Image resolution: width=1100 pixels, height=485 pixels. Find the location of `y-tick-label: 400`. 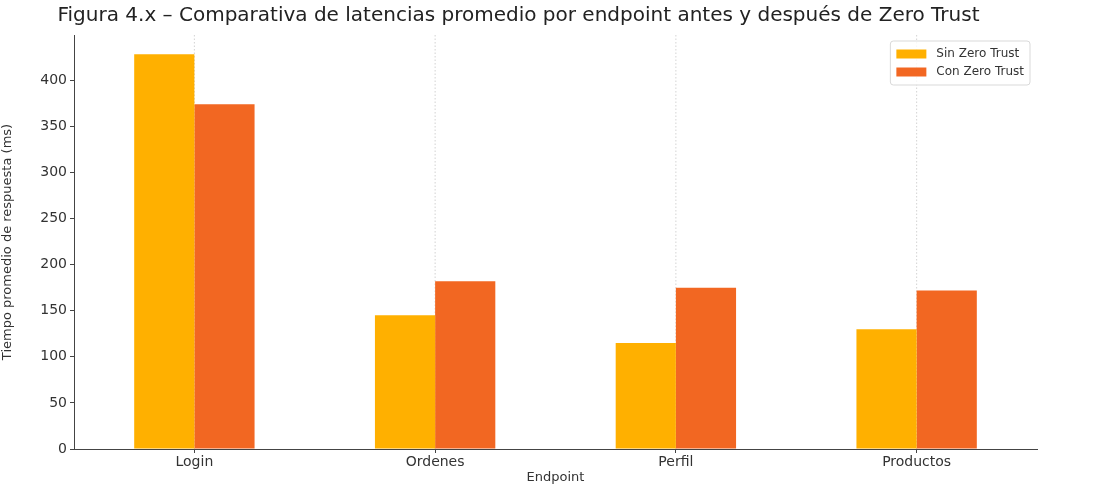

y-tick-label: 400 is located at coordinates (53, 78).